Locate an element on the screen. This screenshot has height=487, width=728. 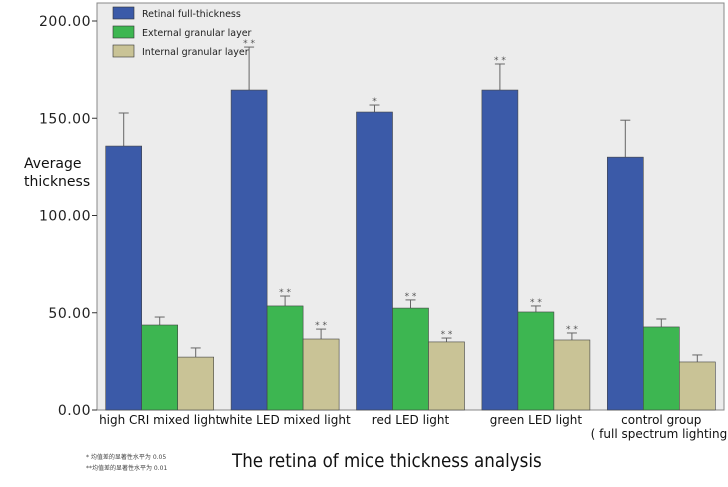
y-tick-label: 150.00 is located at coordinates (65, 119).